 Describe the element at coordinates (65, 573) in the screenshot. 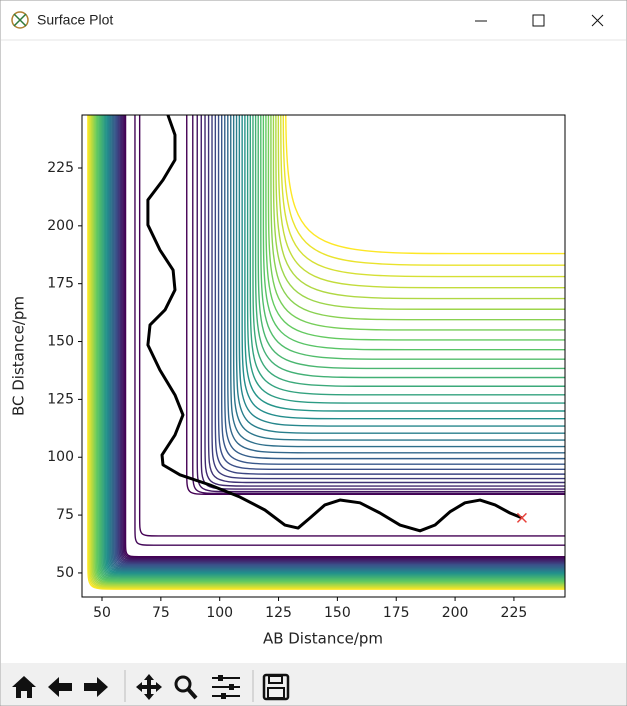

I see `y-tick-label: 50` at that location.